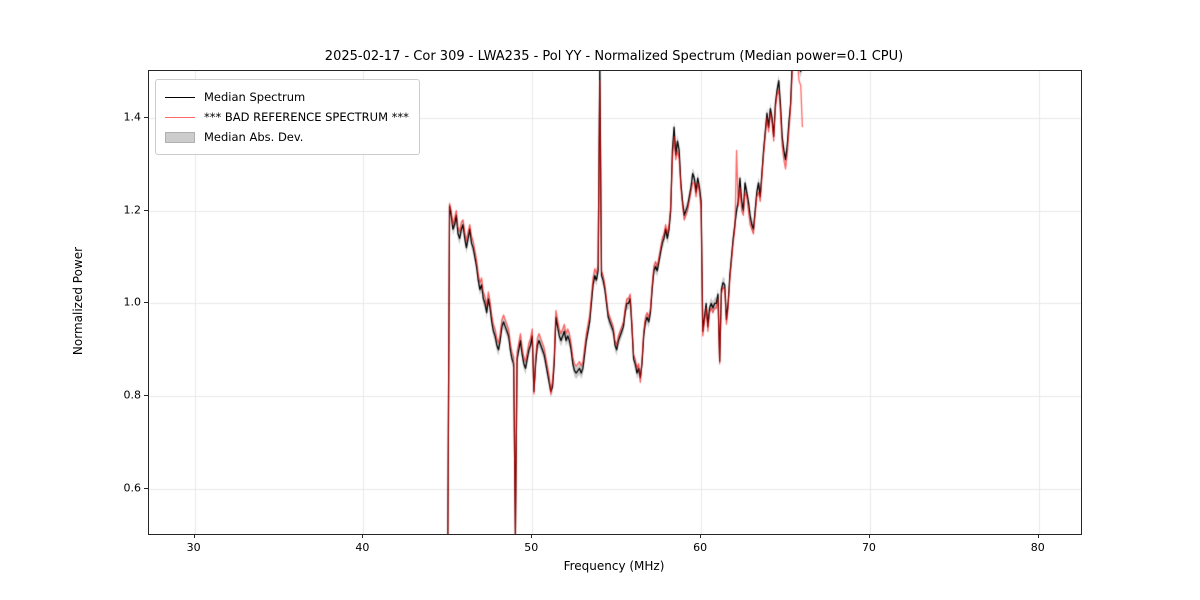 Image resolution: width=1200 pixels, height=600 pixels. What do you see at coordinates (180, 97) in the screenshot?
I see `median-spectrum-line-swatch` at bounding box center [180, 97].